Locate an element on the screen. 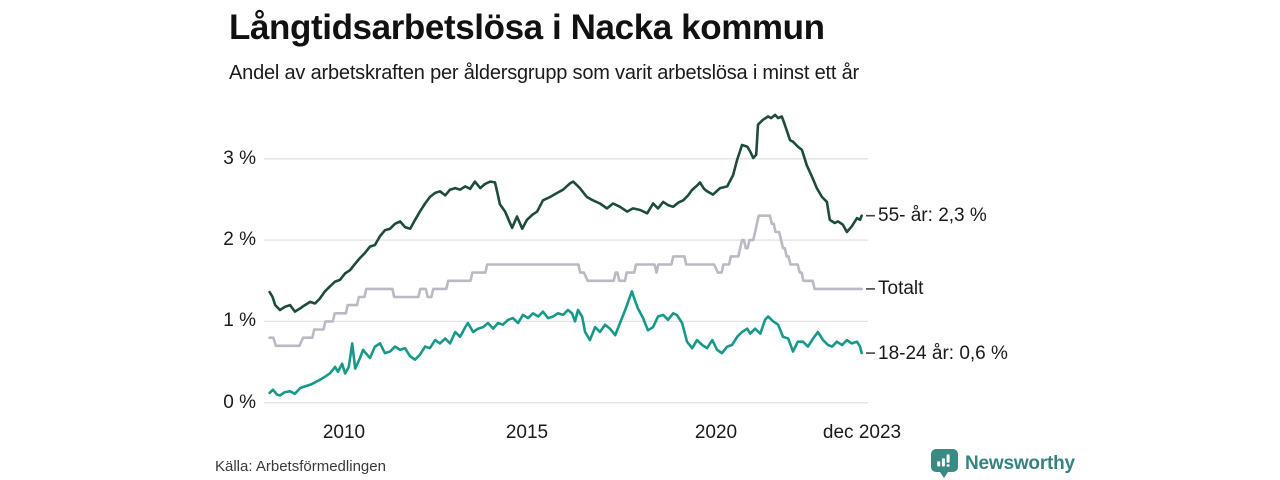 Image resolution: width=1280 pixels, height=480 pixels. newsworthy-wordmark: Newsworthy is located at coordinates (1020, 463).